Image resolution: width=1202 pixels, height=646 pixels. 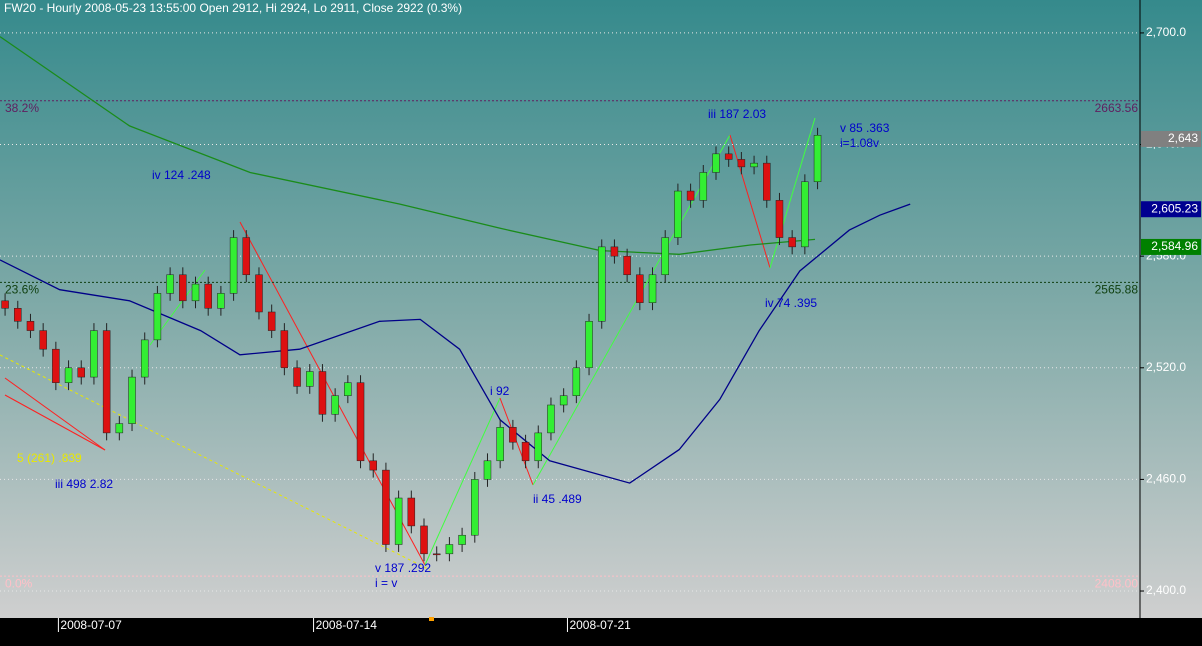 What do you see at coordinates (1183, 138) in the screenshot?
I see `price-marker-label: 2,643` at bounding box center [1183, 138].